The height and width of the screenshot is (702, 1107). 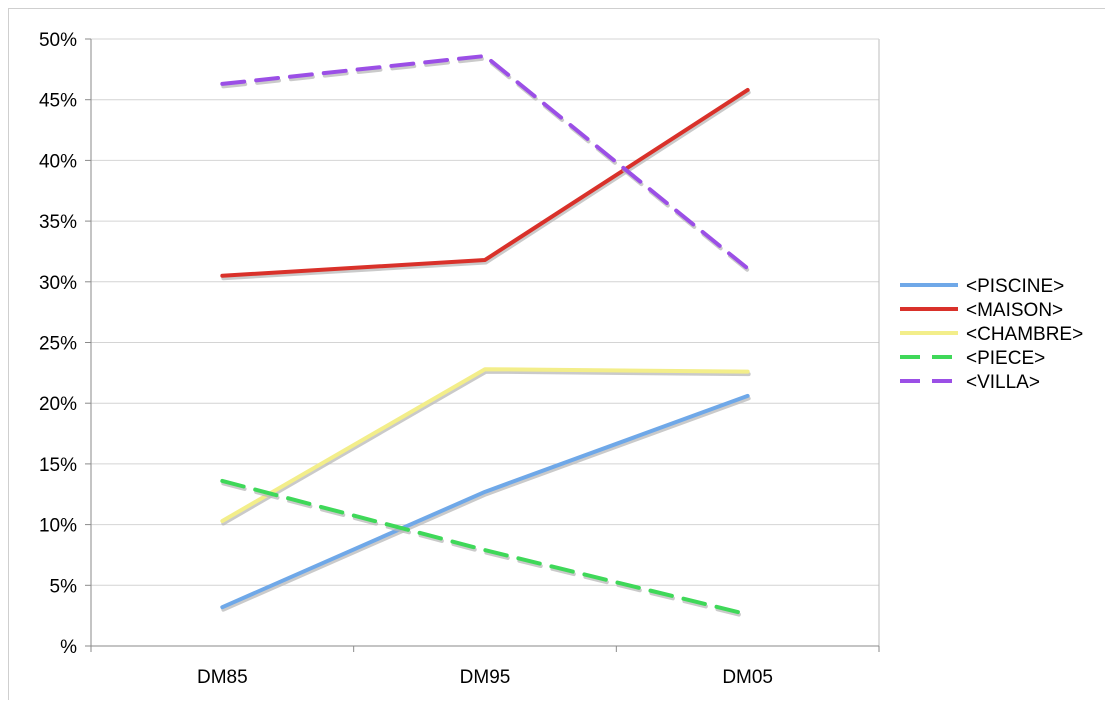 What do you see at coordinates (58, 465) in the screenshot?
I see `y-tick-label: 15%` at bounding box center [58, 465].